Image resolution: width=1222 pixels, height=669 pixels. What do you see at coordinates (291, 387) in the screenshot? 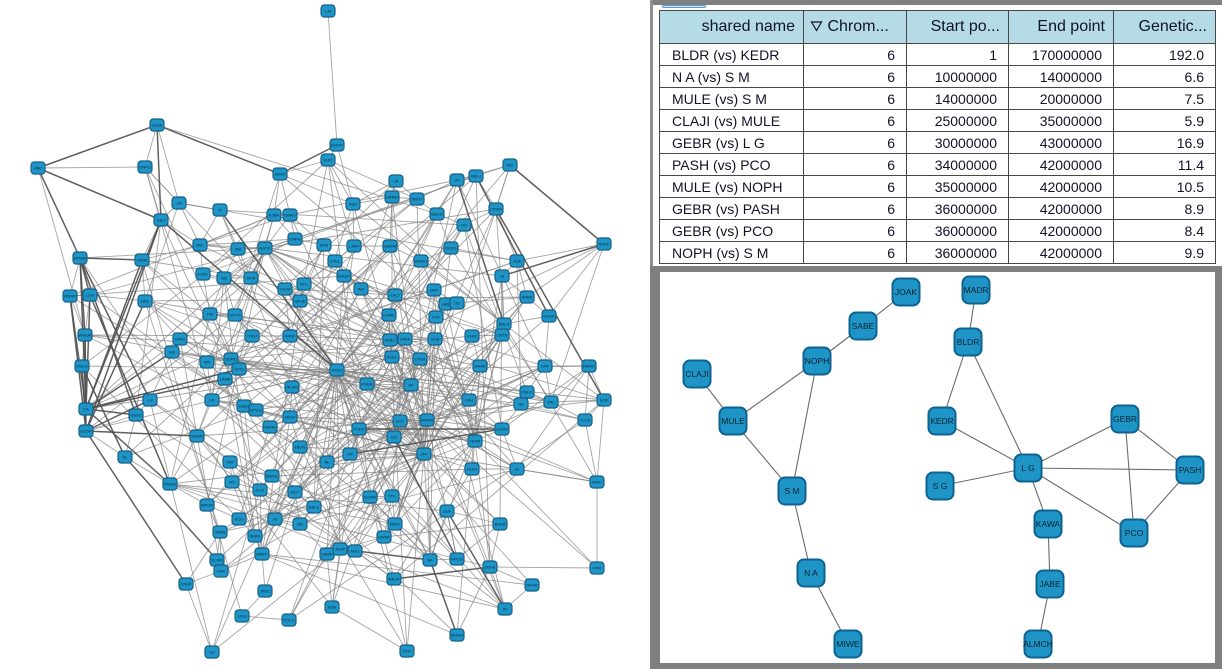
I see `svg-text: RLHM` at bounding box center [291, 387].